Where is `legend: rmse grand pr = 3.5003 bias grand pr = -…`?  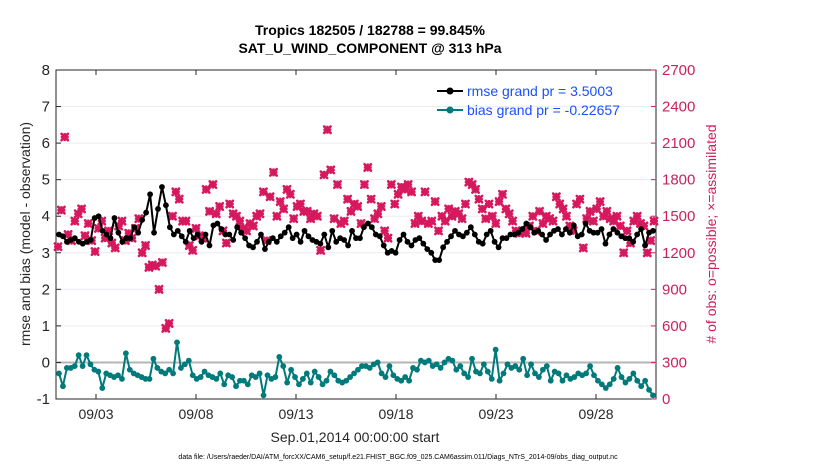 legend: rmse grand pr = 3.5003 bias grand pr = -… is located at coordinates (528, 100).